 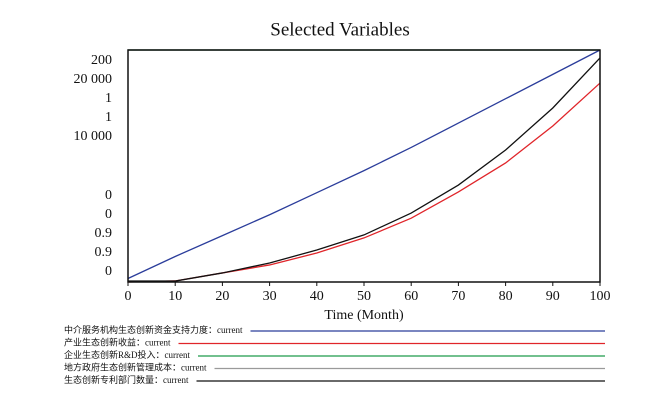 What do you see at coordinates (364, 315) in the screenshot?
I see `x-axis-title: Time (Month)` at bounding box center [364, 315].